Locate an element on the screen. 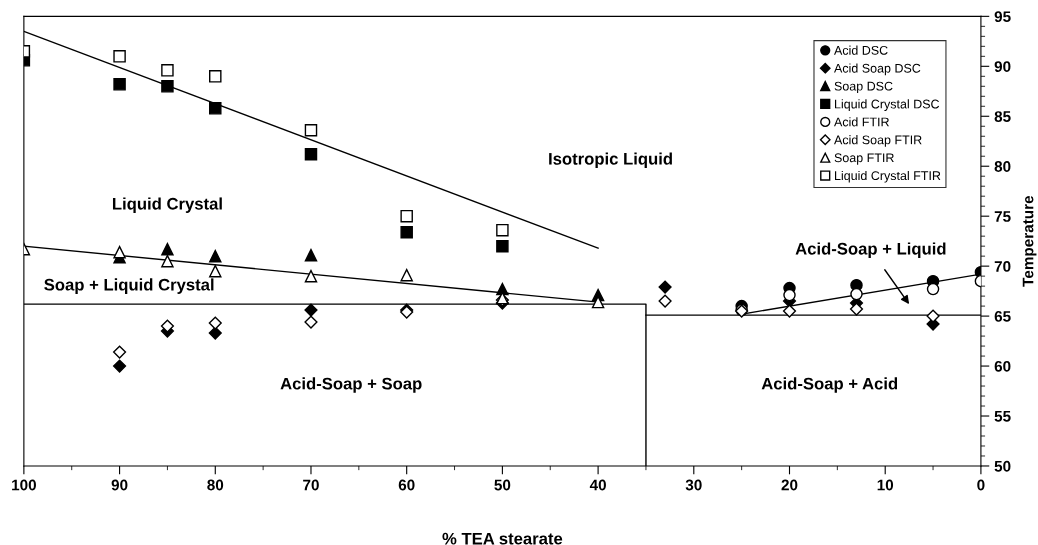 This screenshot has height=545, width=1038. annotation: Acid-Soap + Soap is located at coordinates (351, 385).